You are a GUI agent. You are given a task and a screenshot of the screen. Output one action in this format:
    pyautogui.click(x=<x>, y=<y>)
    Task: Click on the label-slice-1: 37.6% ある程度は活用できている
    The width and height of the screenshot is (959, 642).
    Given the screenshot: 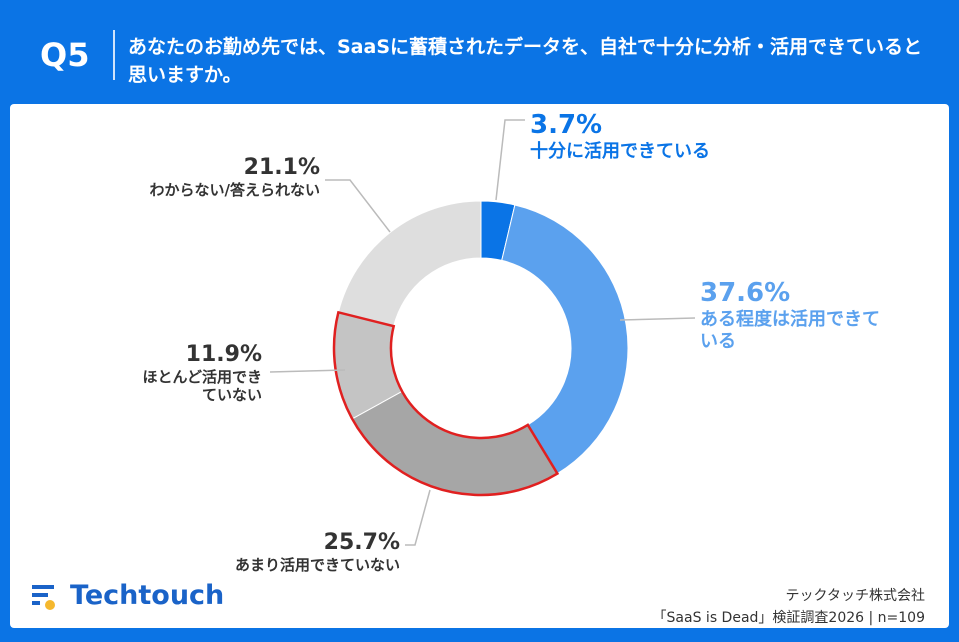 What is the action you would take?
    pyautogui.click(x=790, y=315)
    